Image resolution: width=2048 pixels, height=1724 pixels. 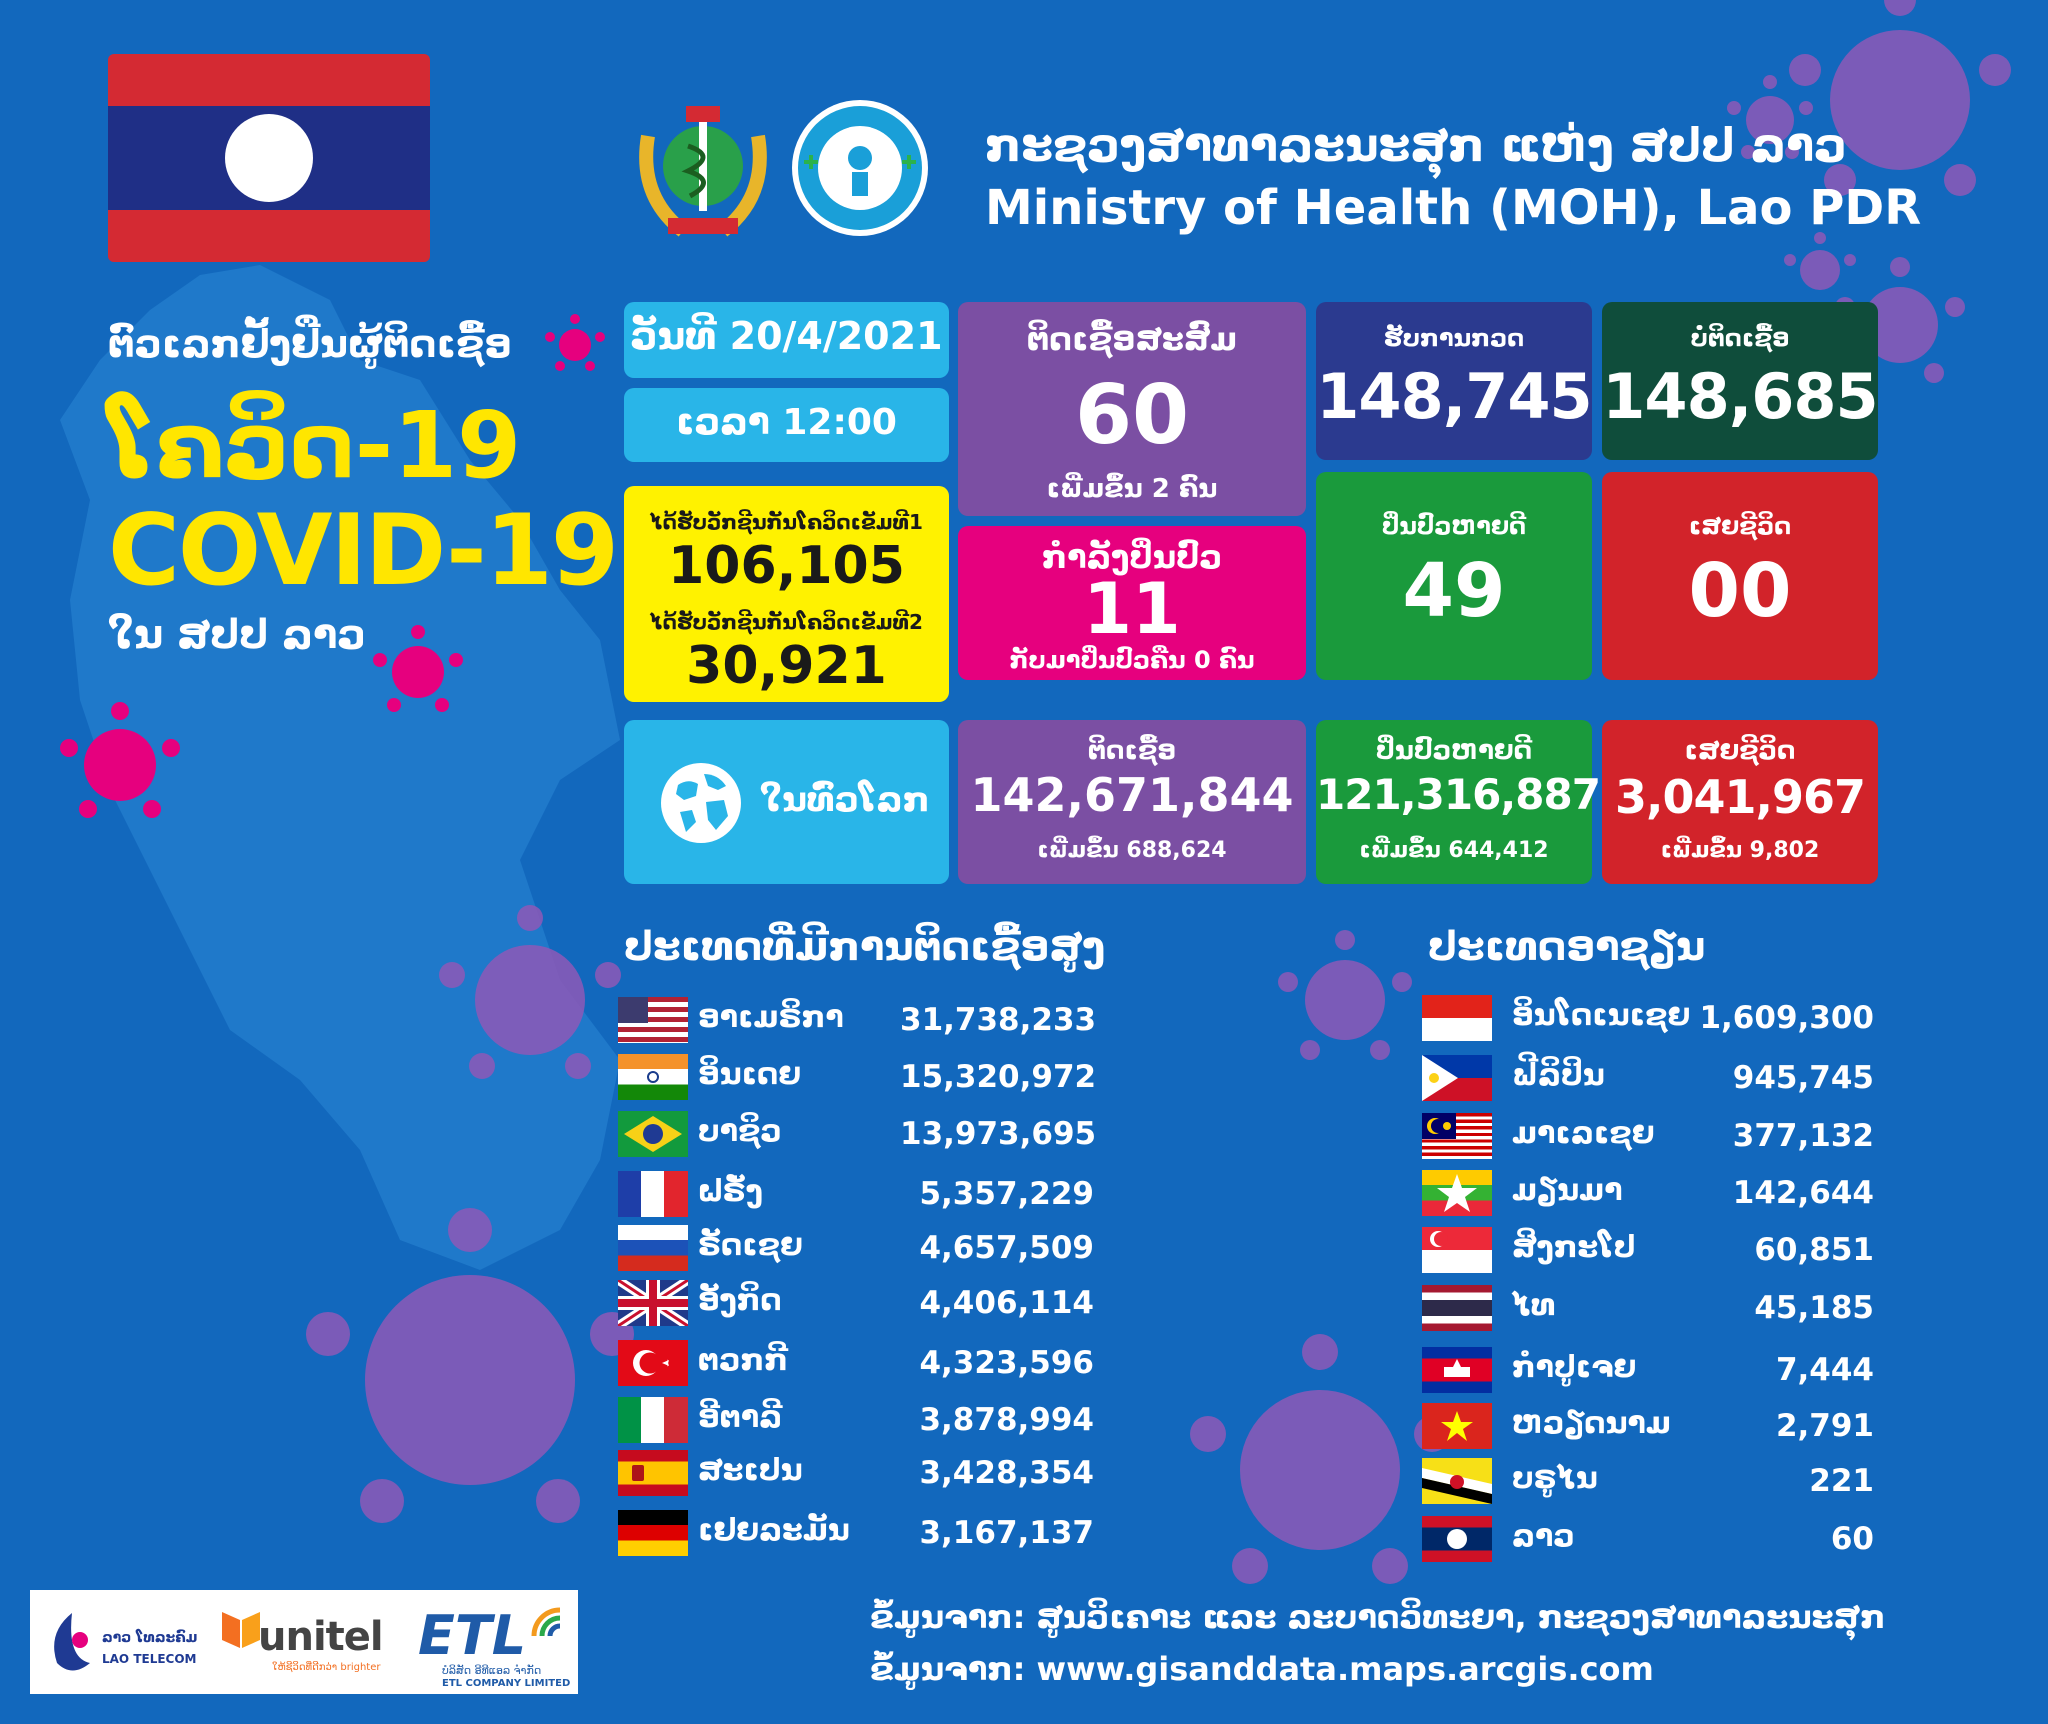 What do you see at coordinates (786, 622) in the screenshot?
I see `vaccine-dose2-label: ໄດ້ຮັບວັກຊີນກັນໂຄວິດເຂັມທີ2` at bounding box center [786, 622].